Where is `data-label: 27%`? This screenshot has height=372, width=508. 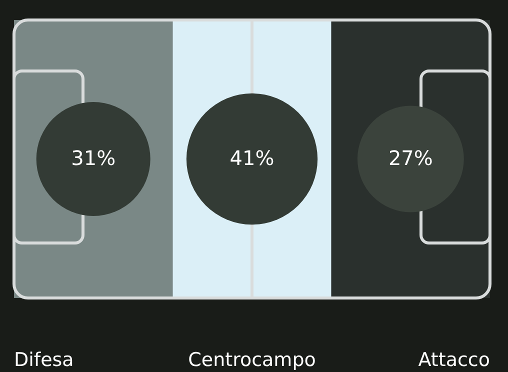
data-label: 27% is located at coordinates (410, 158).